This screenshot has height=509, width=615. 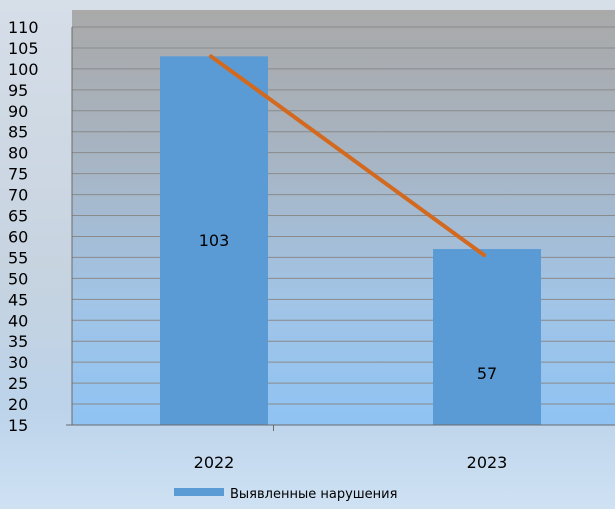 What do you see at coordinates (351, 462) in the screenshot?
I see `x-category-labels: 2022 2023` at bounding box center [351, 462].